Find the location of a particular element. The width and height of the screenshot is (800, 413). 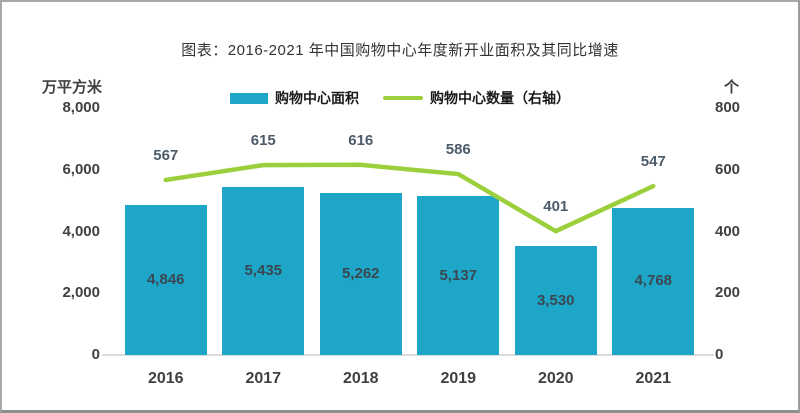

left-axis-tick: 0 is located at coordinates (95, 354).